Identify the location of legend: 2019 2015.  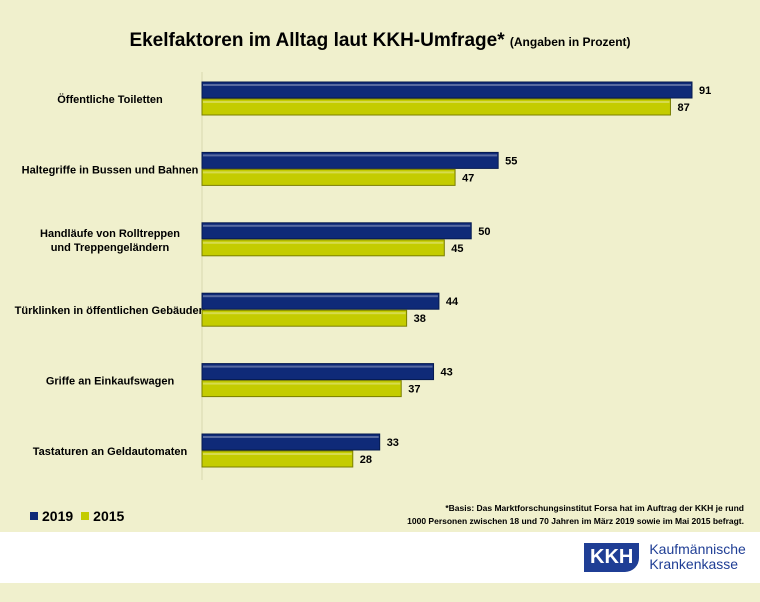
(77, 516).